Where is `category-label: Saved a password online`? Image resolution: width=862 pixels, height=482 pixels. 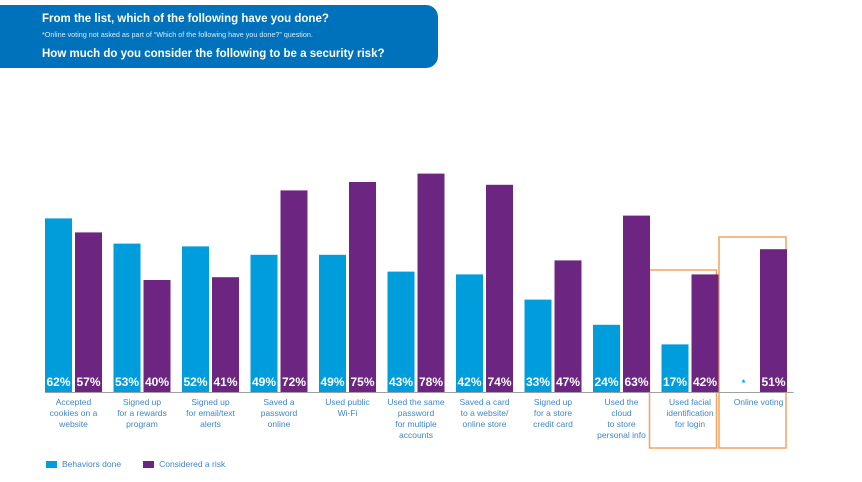
category-label: Saved a password online is located at coordinates (279, 413).